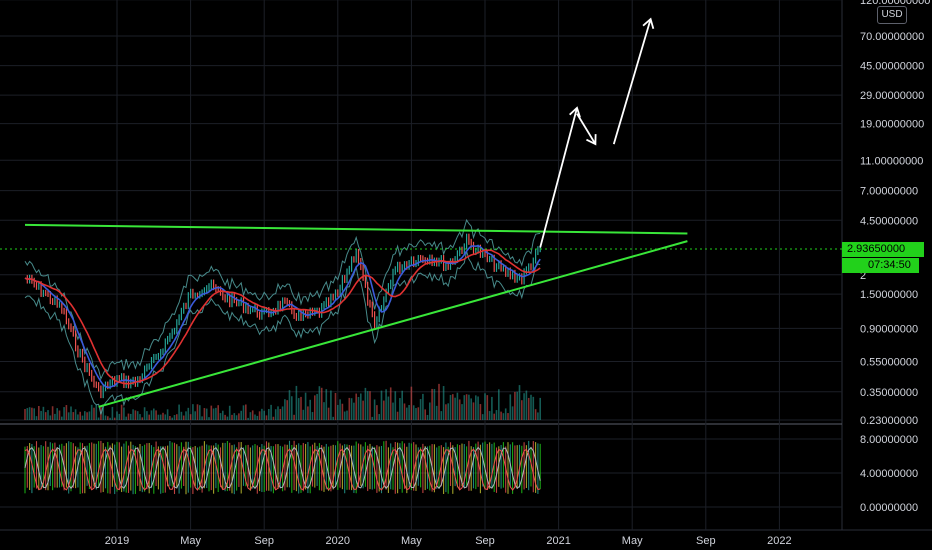 Image resolution: width=932 pixels, height=550 pixels. Describe the element at coordinates (883, 249) in the screenshot. I see `last-price-badge: 2.93650000` at that location.